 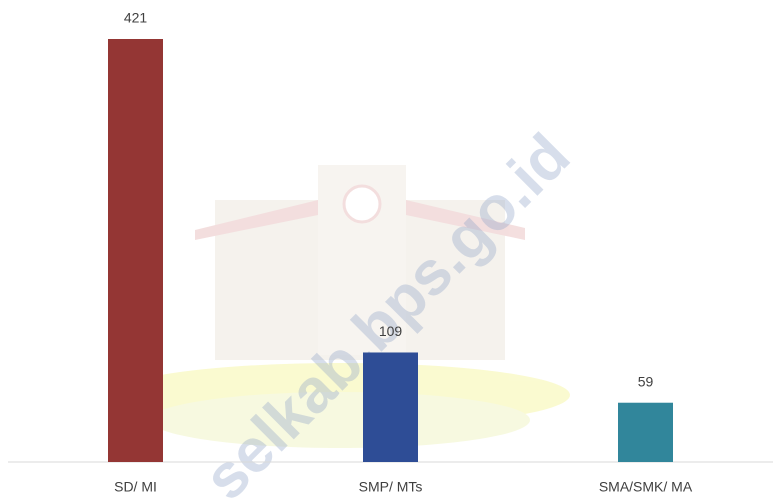 I want to click on x-tick-label: SMA/SMK/ MA, so click(x=646, y=487).